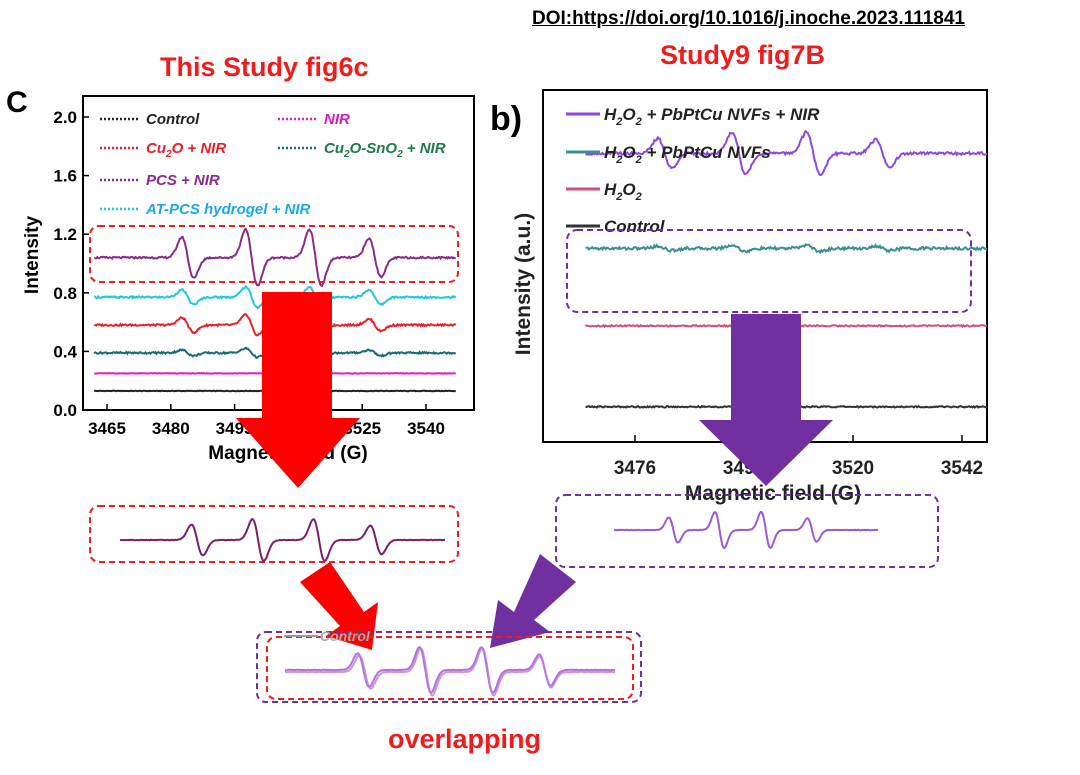  I want to click on left-y-axis-label: Intensity, so click(32, 255).